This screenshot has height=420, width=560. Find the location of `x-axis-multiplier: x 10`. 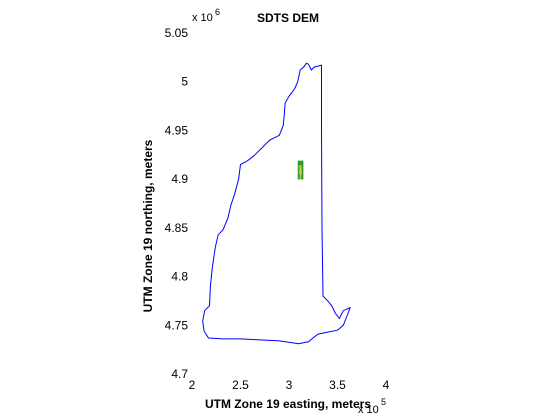

x-axis-multiplier: x 10 is located at coordinates (368, 410).